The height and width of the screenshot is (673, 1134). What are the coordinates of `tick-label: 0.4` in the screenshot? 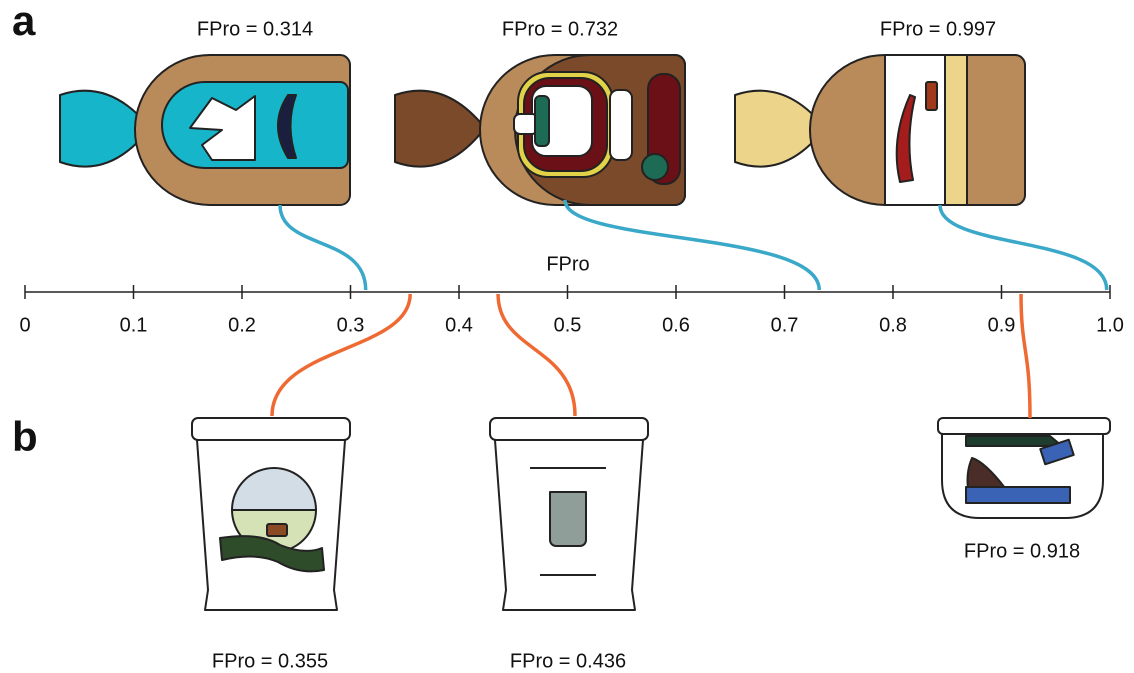 It's located at (459, 325).